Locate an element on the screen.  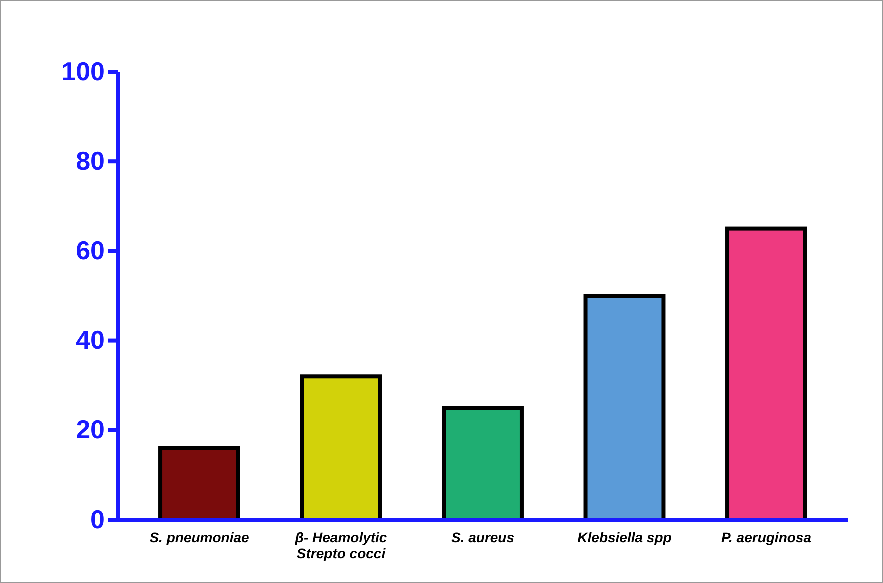
y-tick-label: 60 is located at coordinates (90, 251).